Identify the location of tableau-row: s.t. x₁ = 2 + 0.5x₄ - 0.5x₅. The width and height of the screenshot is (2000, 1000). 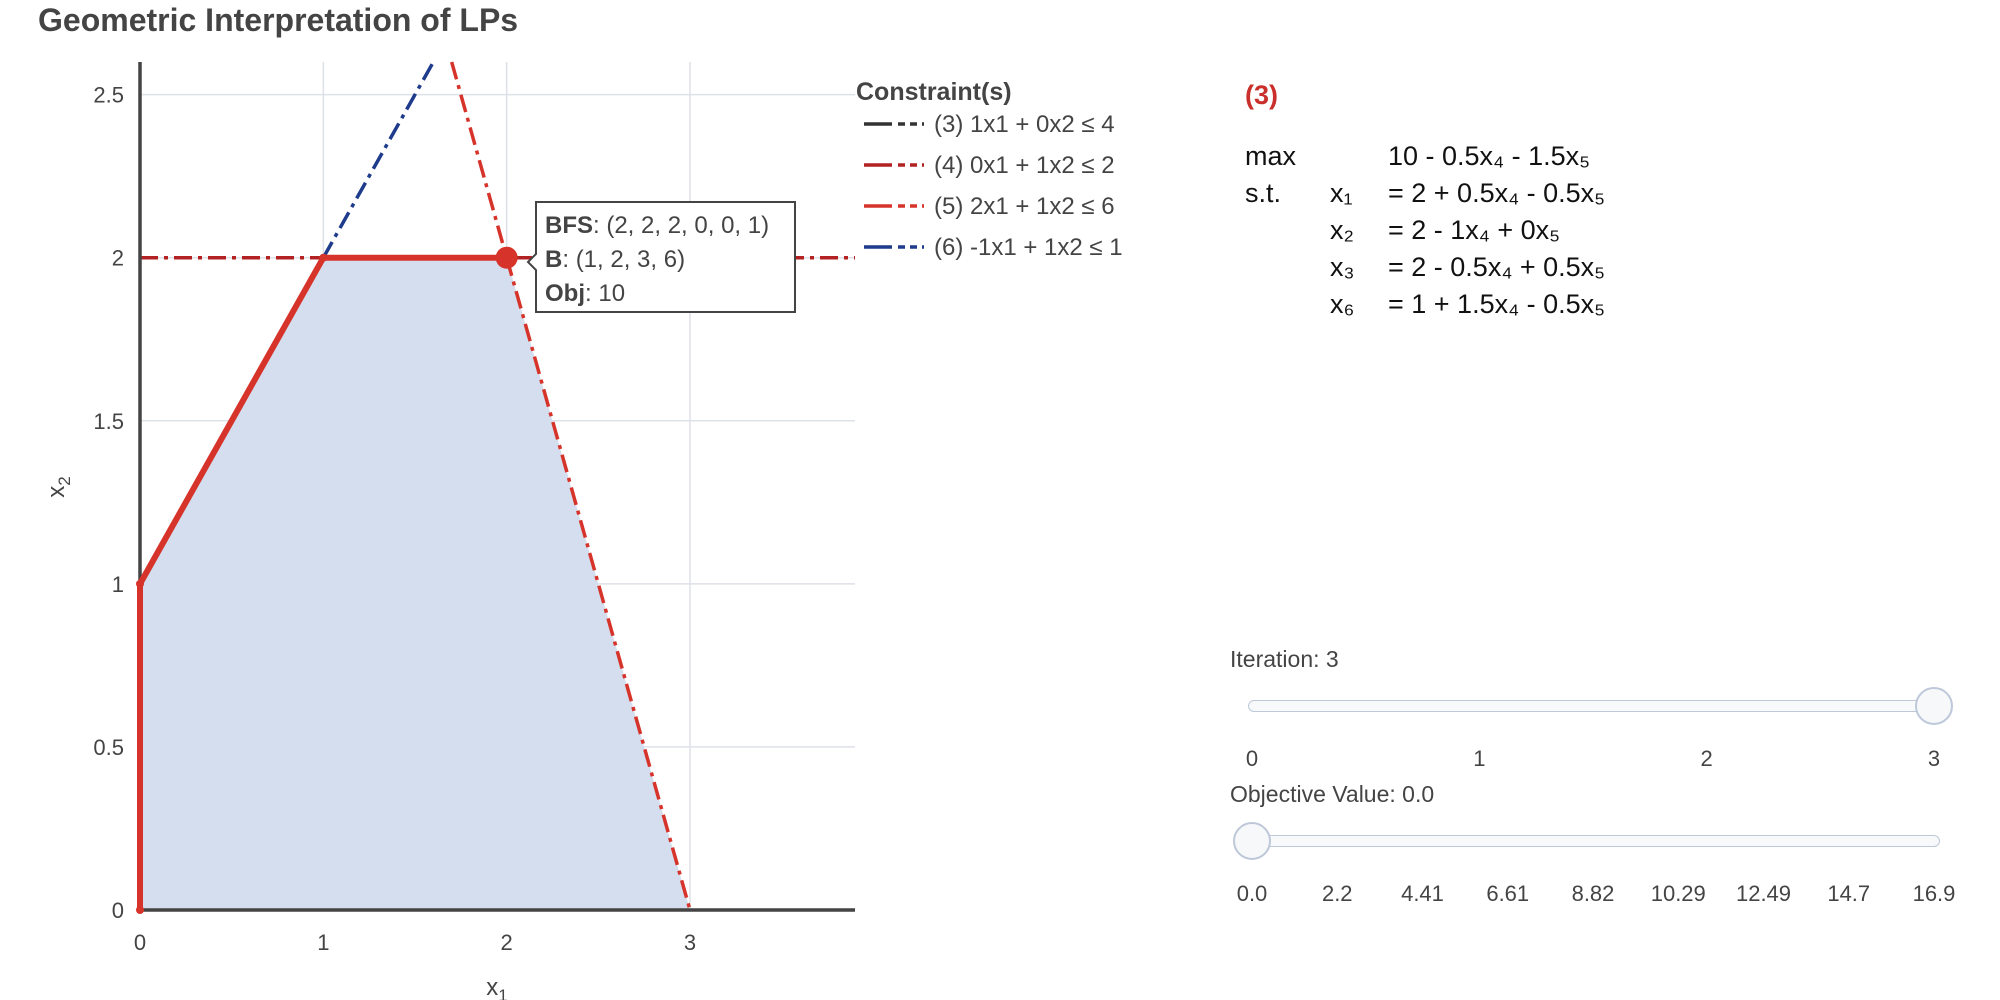
(1425, 196).